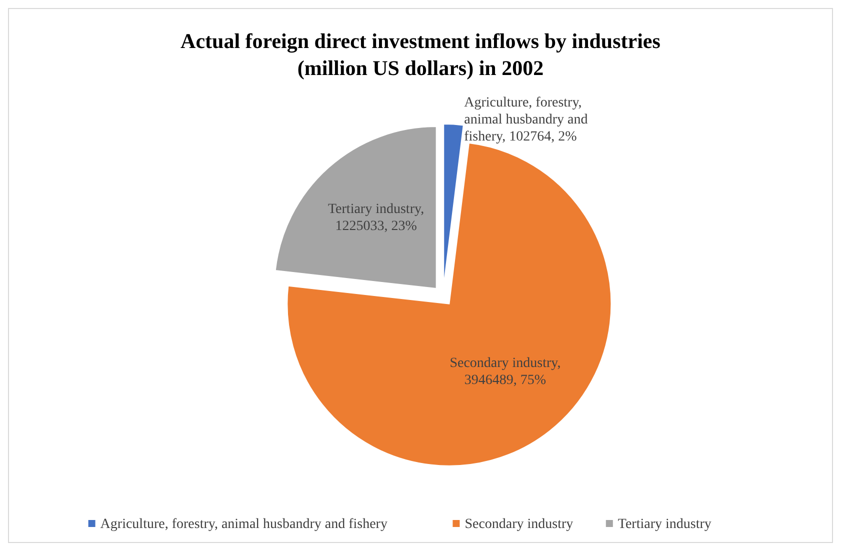 The image size is (841, 551). I want to click on chart-title: Actual foreign direct investment inflows by industries (million US dollars) in 2002, so click(420, 54).